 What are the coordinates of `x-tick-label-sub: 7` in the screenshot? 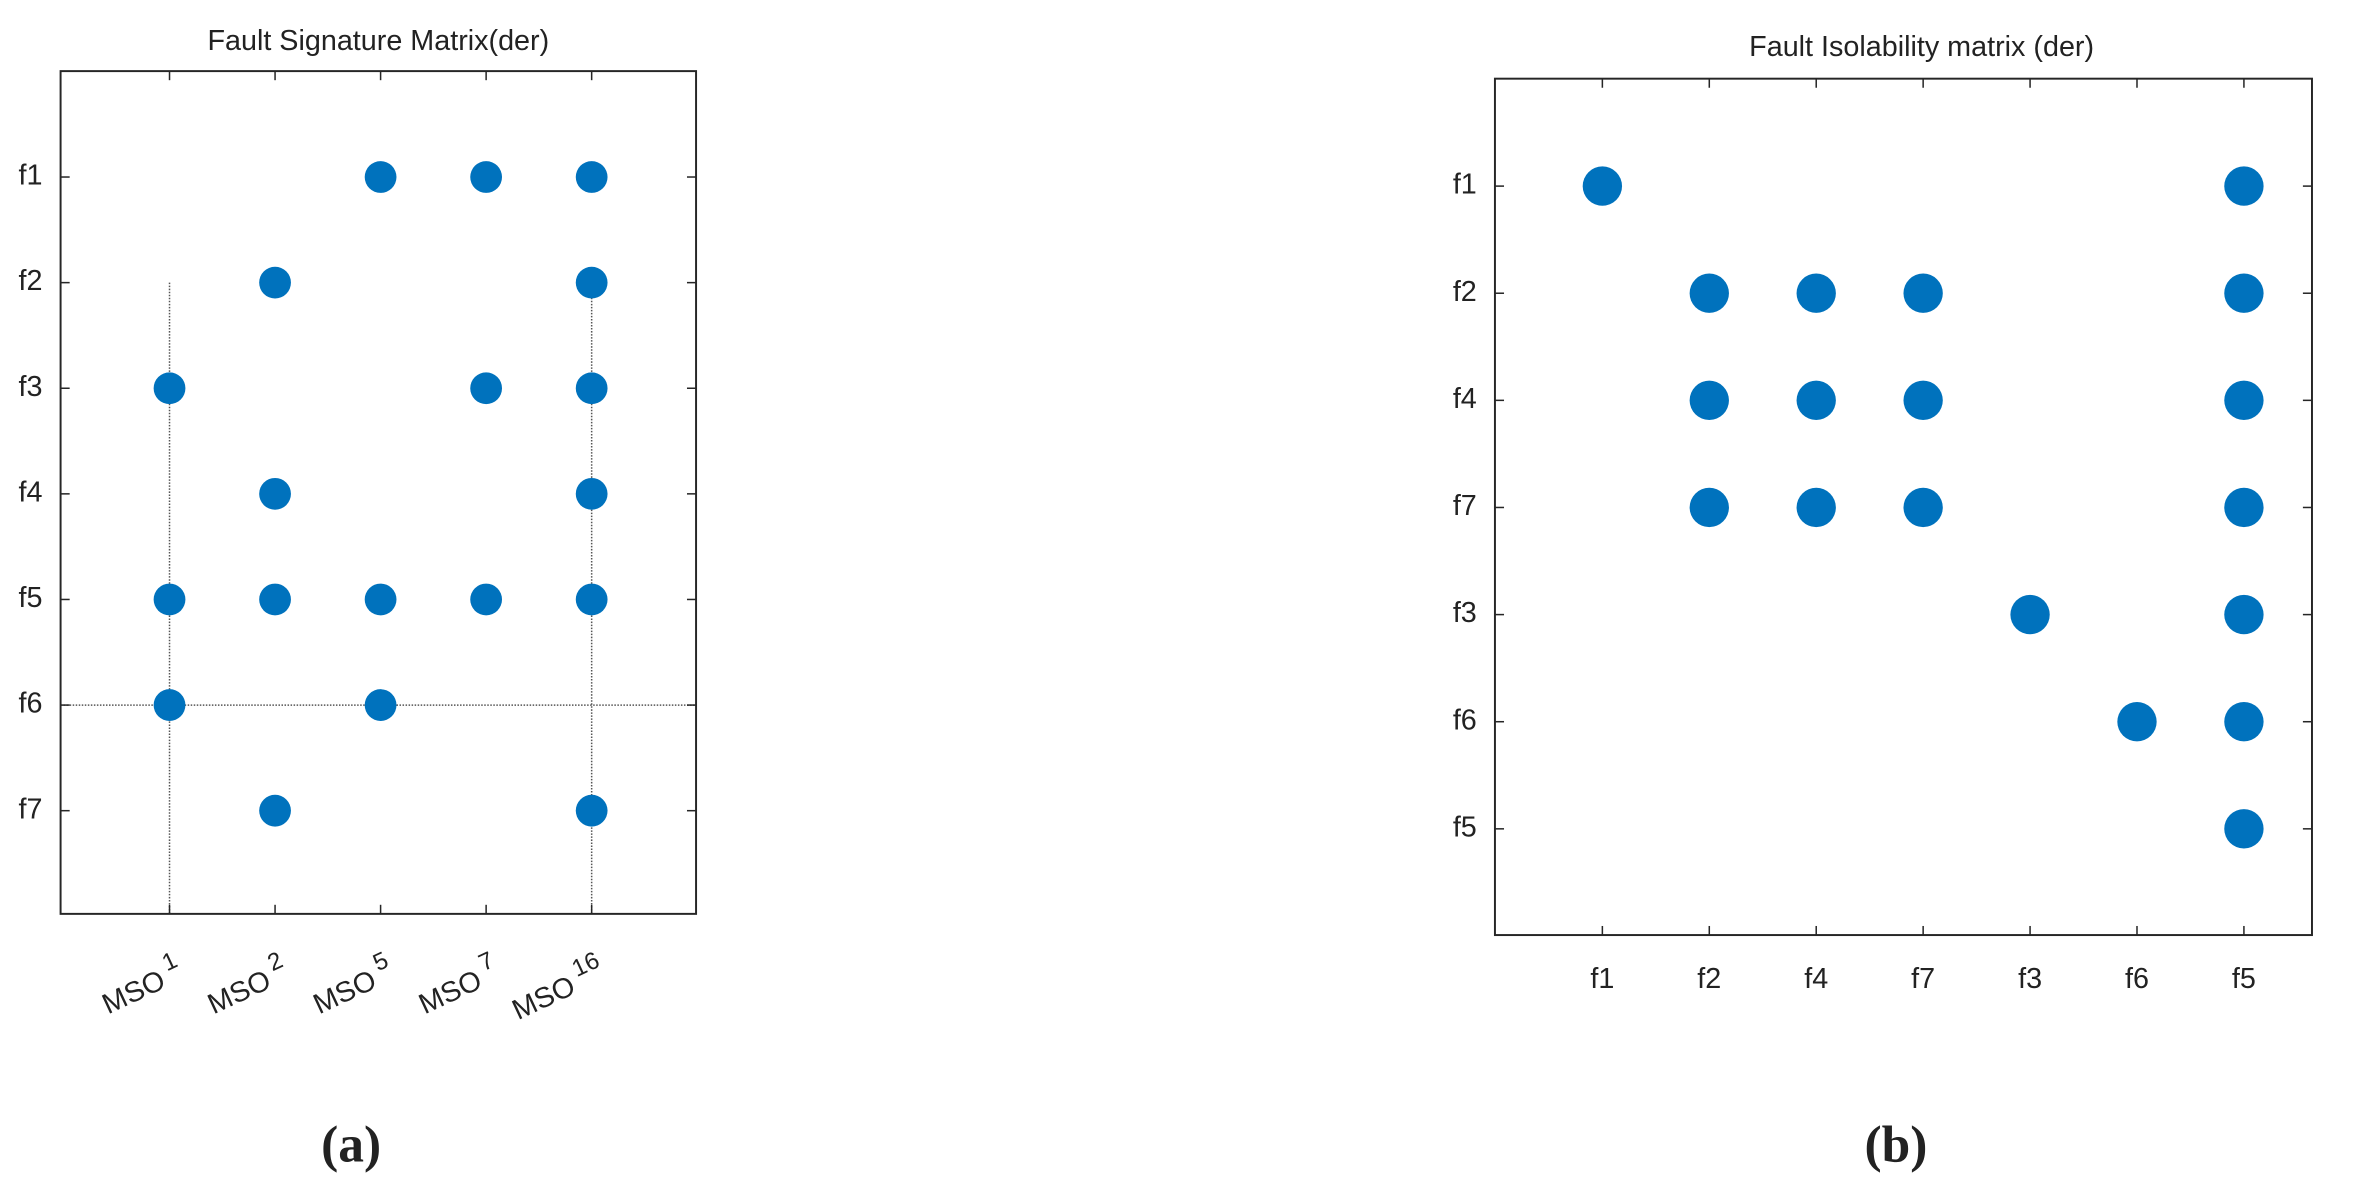 It's located at (487, 962).